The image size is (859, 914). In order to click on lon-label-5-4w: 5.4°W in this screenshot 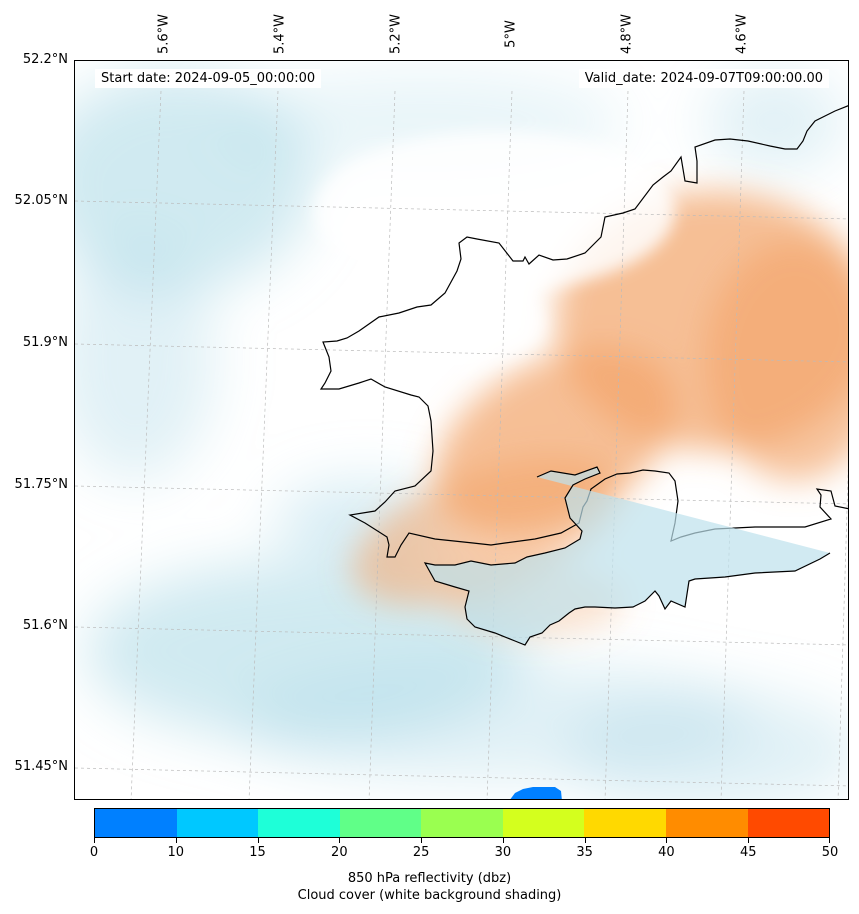, I will do `click(280, 34)`.